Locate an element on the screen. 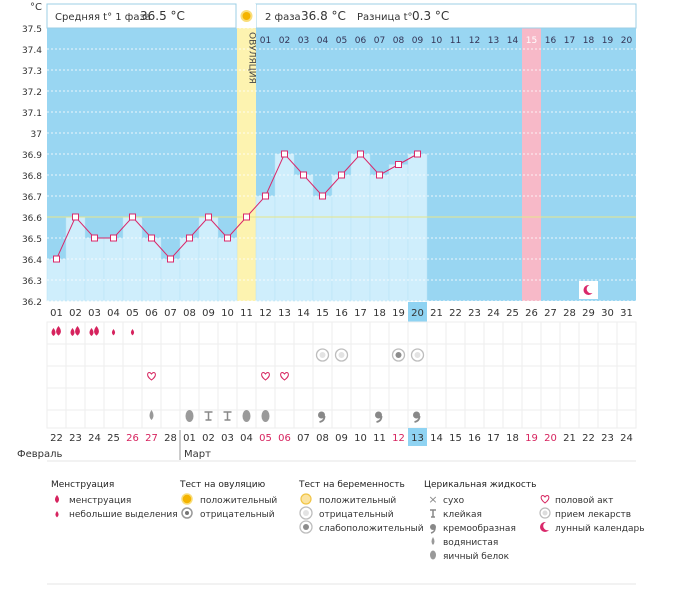  top-day-label: 18 is located at coordinates (589, 41).